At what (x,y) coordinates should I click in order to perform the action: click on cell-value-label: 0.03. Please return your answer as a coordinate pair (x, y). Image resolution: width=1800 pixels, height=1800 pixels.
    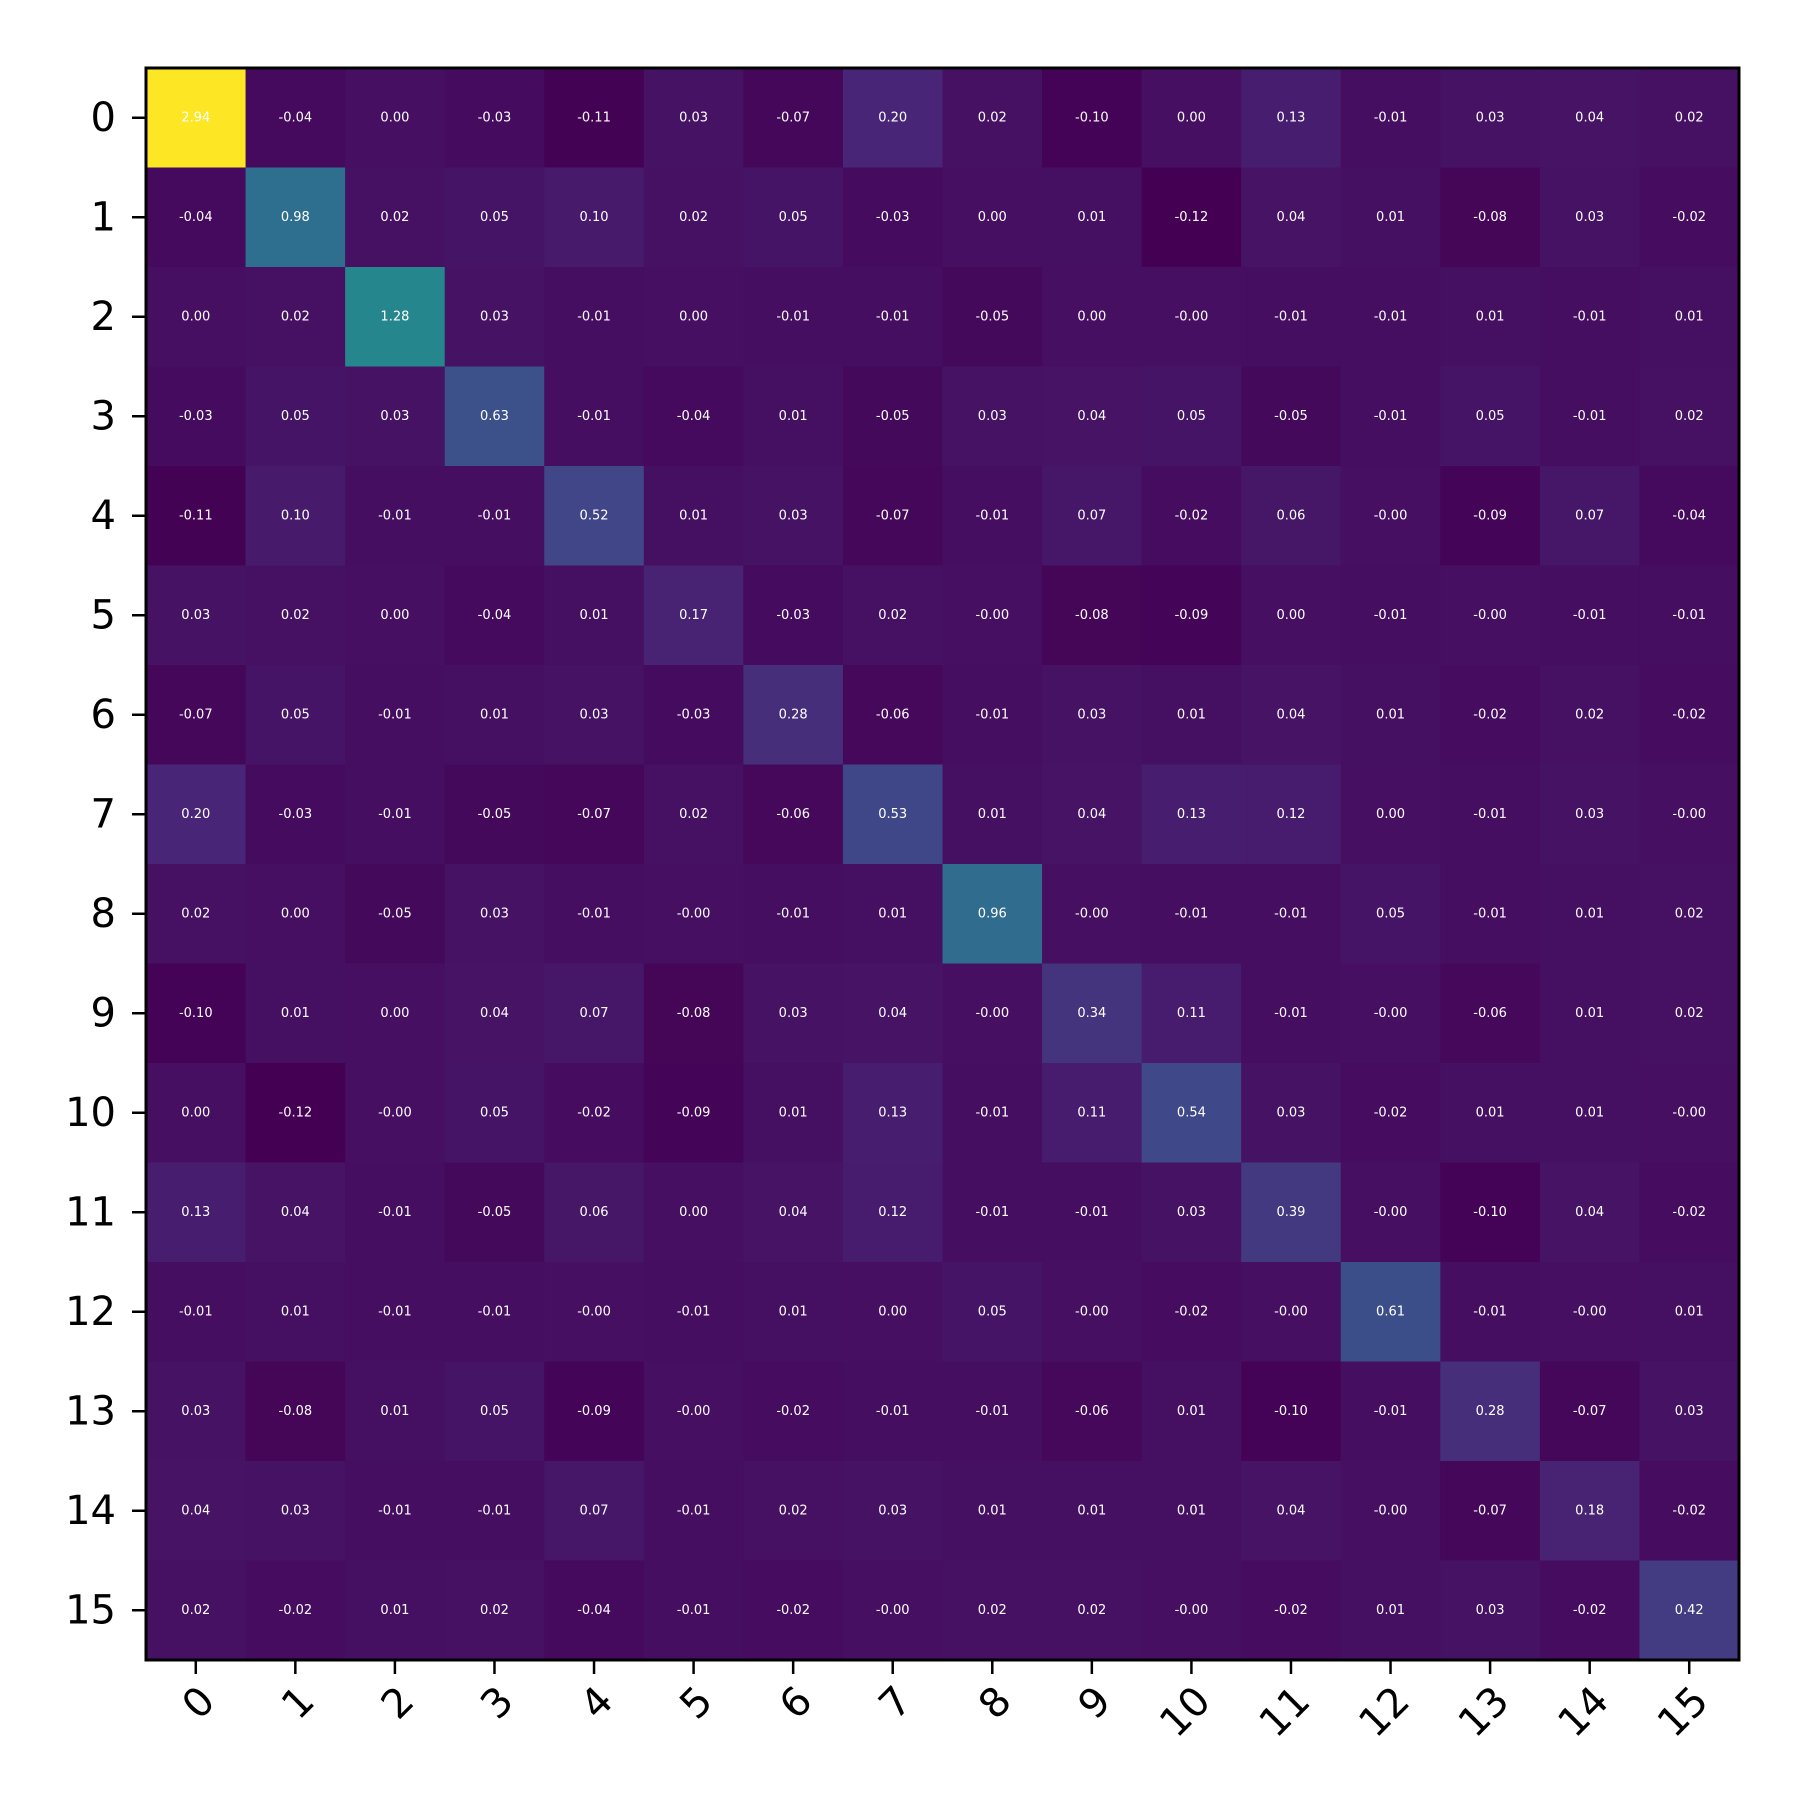
    Looking at the image, I should click on (195, 615).